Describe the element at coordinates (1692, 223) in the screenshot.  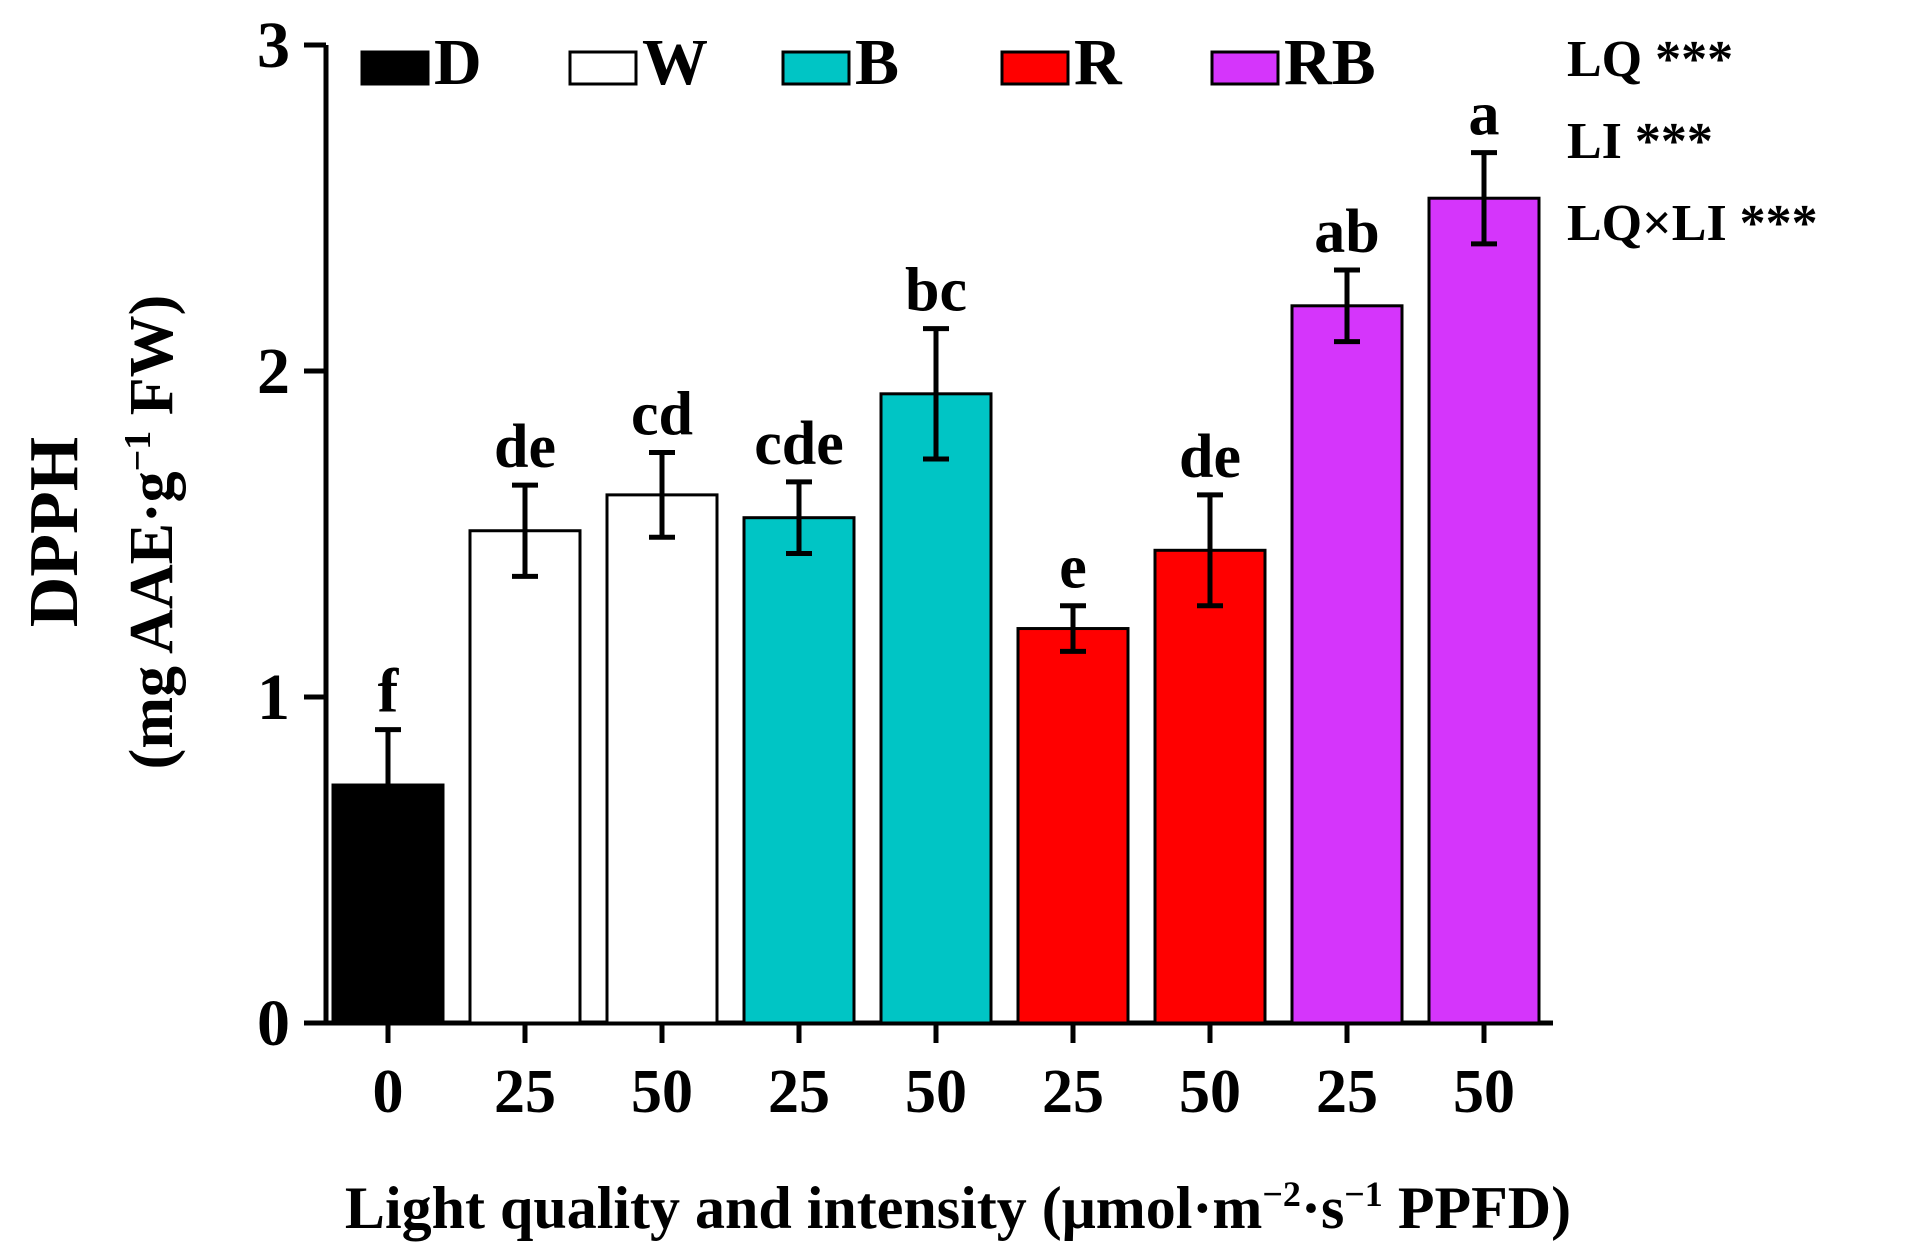
I see `anova-annotation: LQ×LI ***` at that location.